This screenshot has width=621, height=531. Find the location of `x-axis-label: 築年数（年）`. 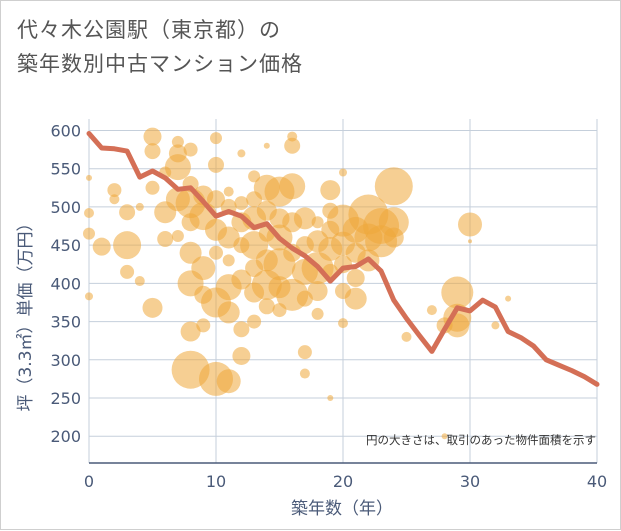

x-axis-label: 築年数（年） is located at coordinates (342, 509).